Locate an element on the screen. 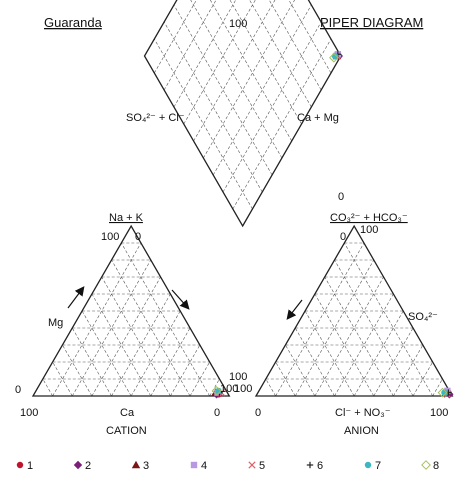 This screenshot has width=468, height=478. legend-label-1: 1 is located at coordinates (30, 466).